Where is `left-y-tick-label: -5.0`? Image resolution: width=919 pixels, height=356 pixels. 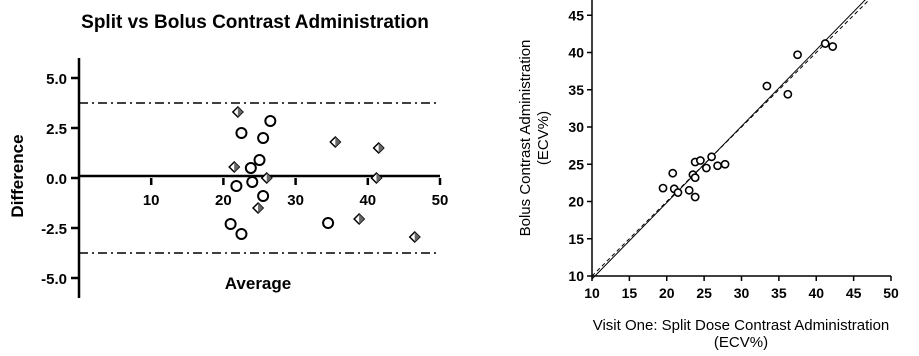 left-y-tick-label: -5.0 is located at coordinates (54, 279).